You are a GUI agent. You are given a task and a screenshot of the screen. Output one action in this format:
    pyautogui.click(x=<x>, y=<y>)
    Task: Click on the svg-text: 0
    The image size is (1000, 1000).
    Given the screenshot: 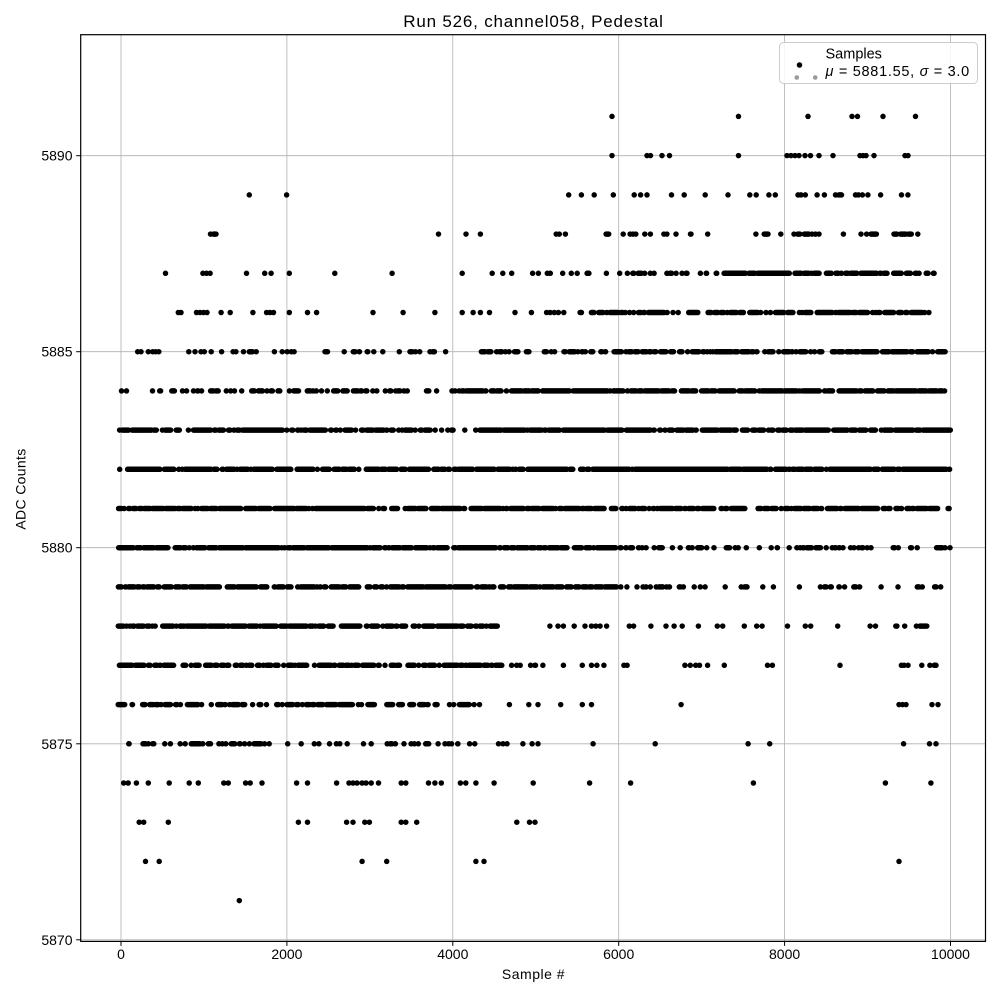 What is the action you would take?
    pyautogui.click(x=121, y=954)
    